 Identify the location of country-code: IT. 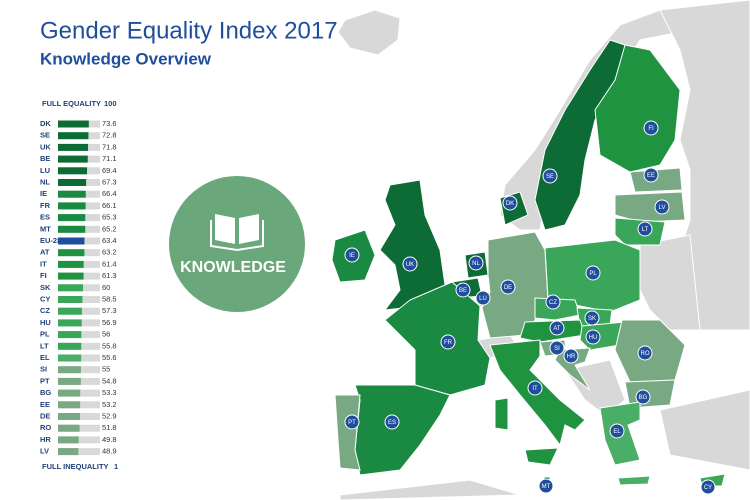
(43, 263).